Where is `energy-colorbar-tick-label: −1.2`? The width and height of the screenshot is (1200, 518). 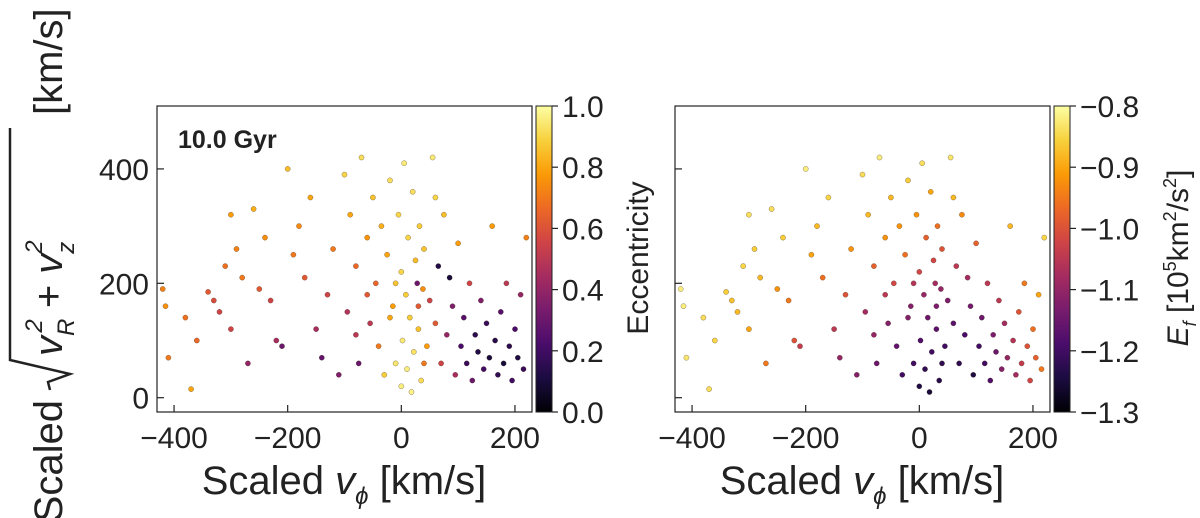
energy-colorbar-tick-label: −1.2 is located at coordinates (1109, 352).